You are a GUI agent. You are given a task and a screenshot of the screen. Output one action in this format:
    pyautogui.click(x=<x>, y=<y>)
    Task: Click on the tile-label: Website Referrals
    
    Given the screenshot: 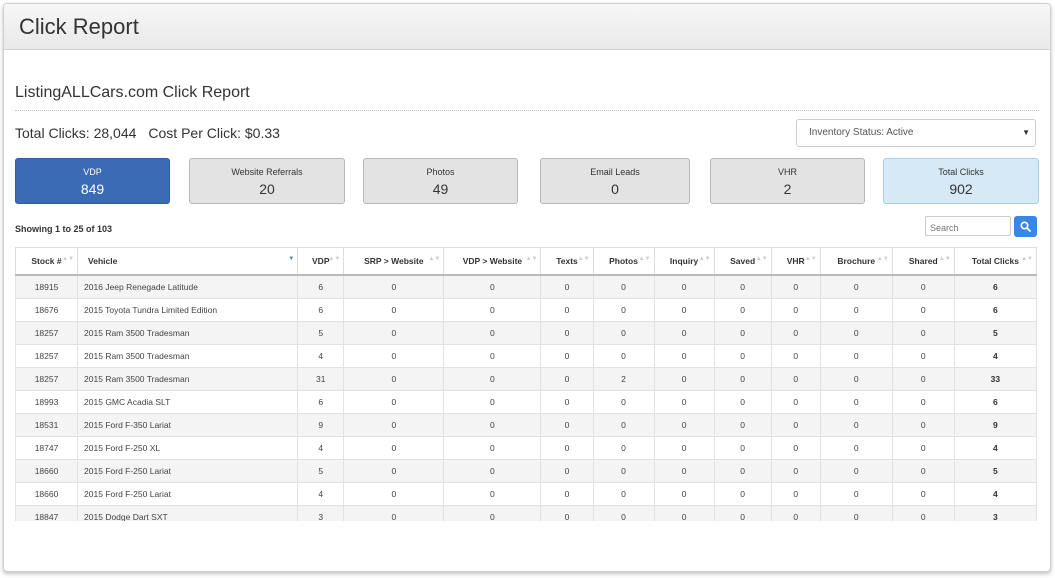 What is the action you would take?
    pyautogui.click(x=267, y=172)
    